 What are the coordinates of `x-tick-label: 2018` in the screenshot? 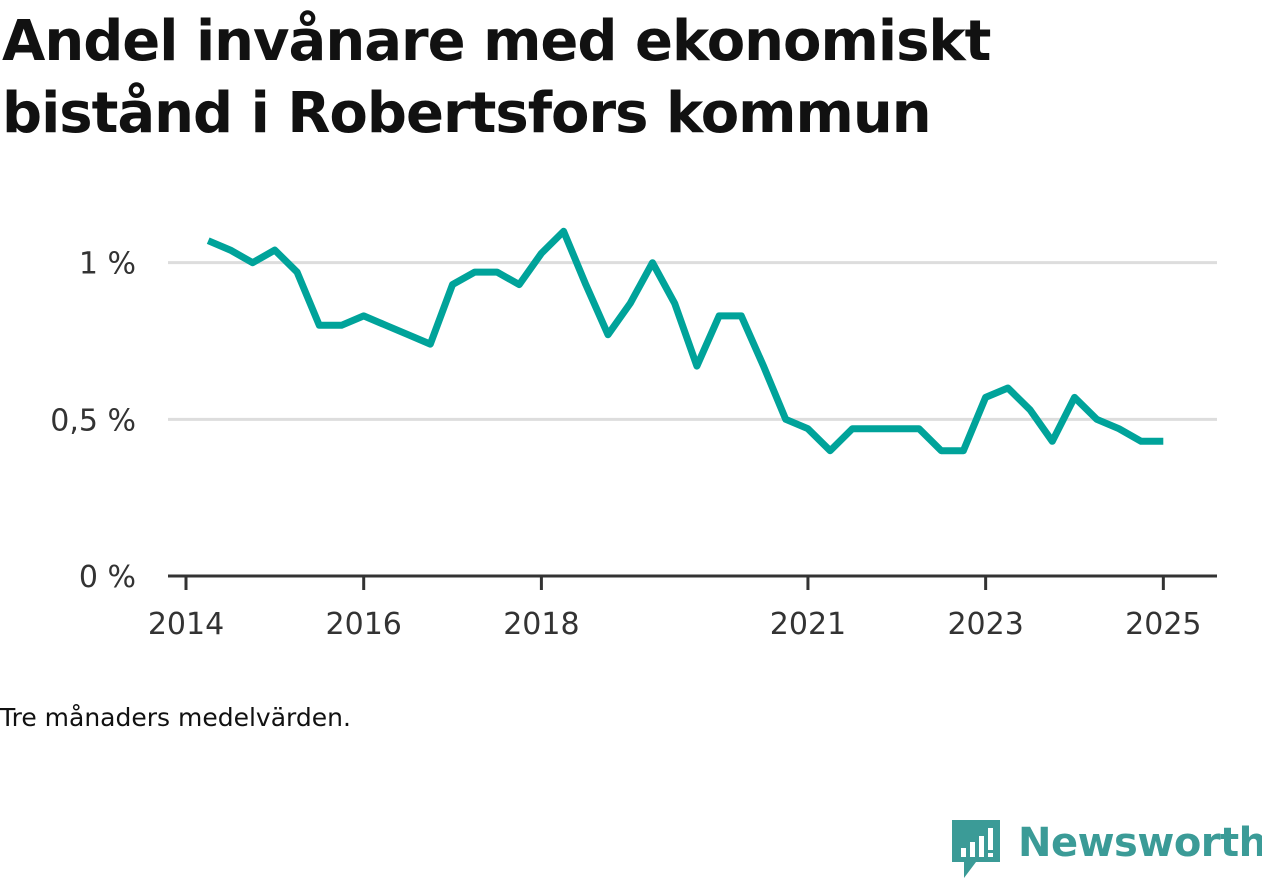 It's located at (541, 624).